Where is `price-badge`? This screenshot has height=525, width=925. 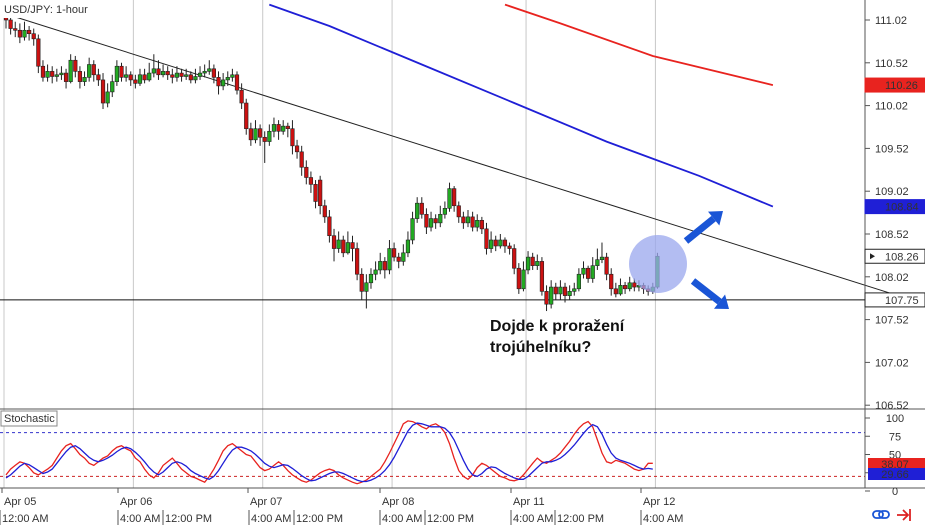 price-badge is located at coordinates (894, 207).